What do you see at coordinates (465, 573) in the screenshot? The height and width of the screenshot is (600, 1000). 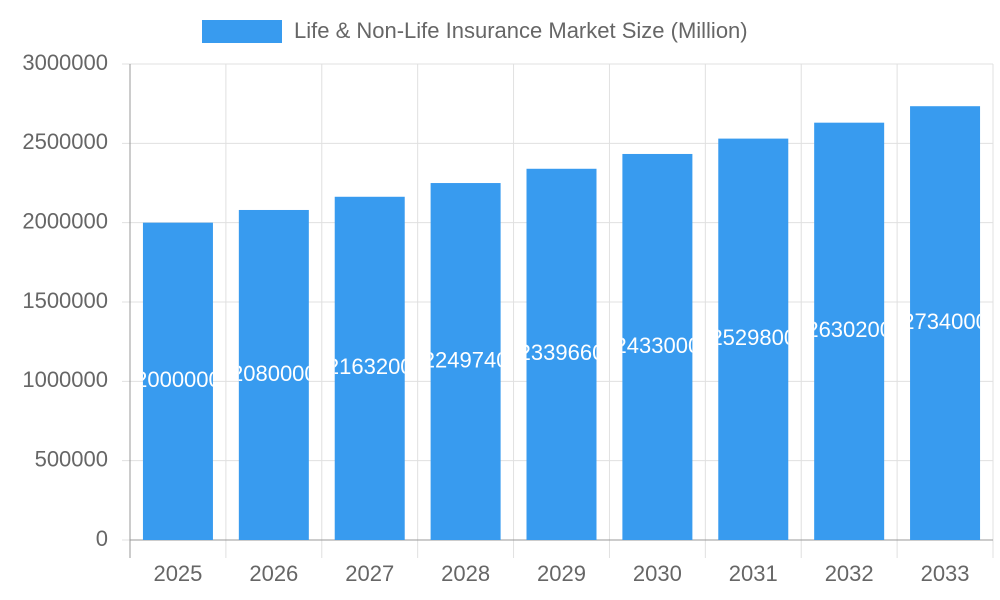 I see `x-tick-label: 2028` at bounding box center [465, 573].